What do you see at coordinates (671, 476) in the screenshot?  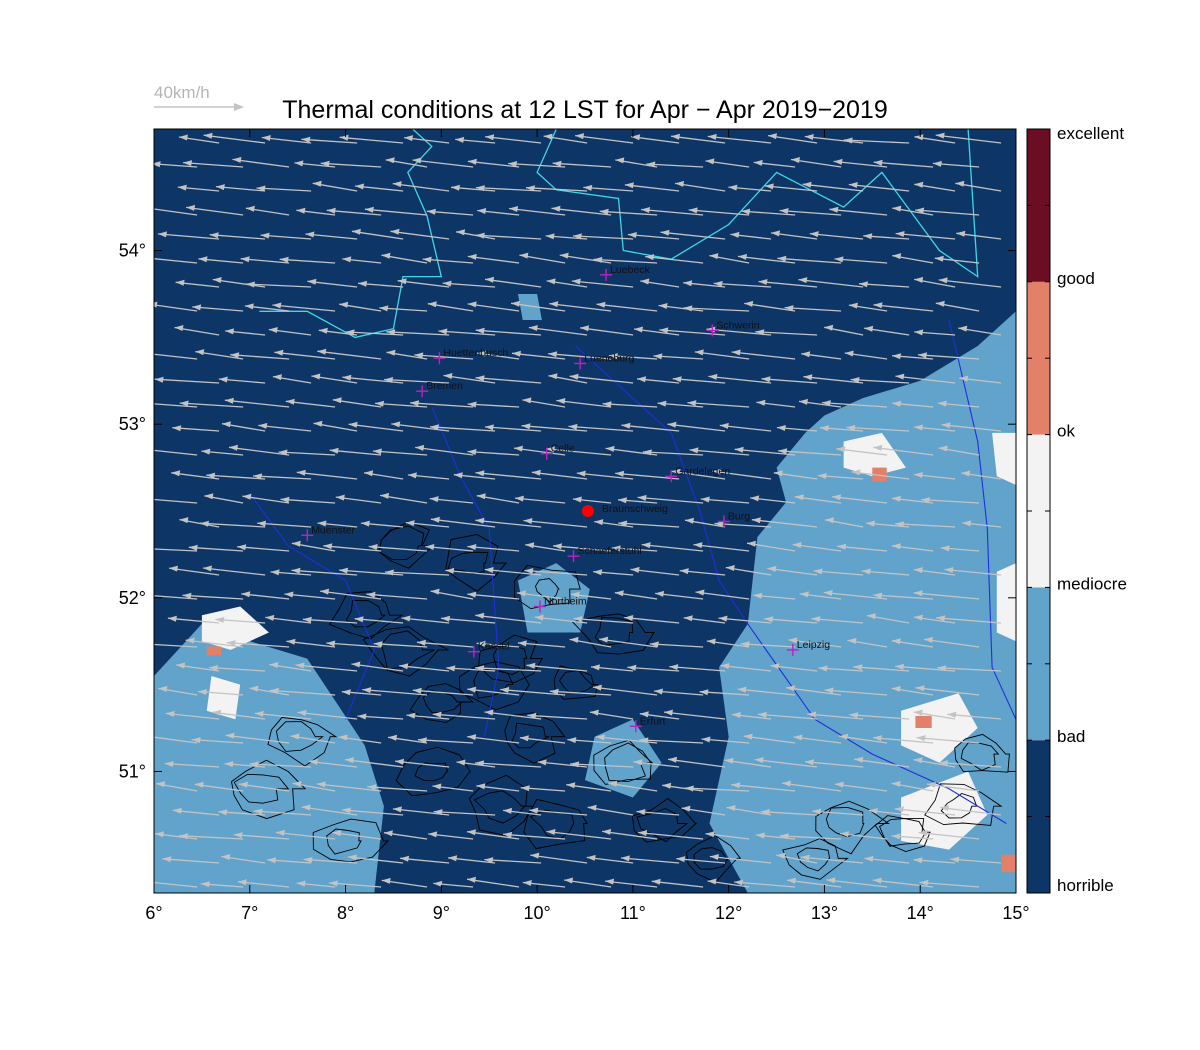 I see `city-marker-gardelegen` at bounding box center [671, 476].